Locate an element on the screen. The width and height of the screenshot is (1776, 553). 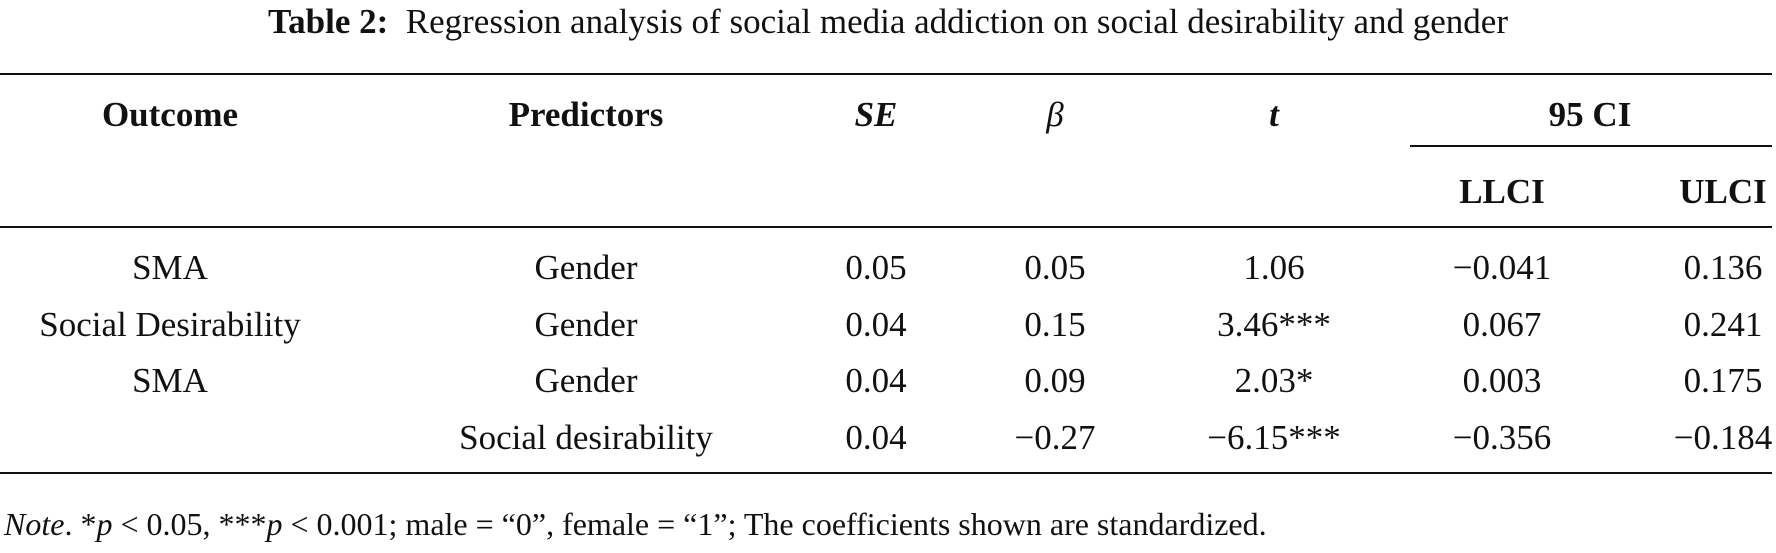
cell-predictor: Social desirability is located at coordinates (586, 437).